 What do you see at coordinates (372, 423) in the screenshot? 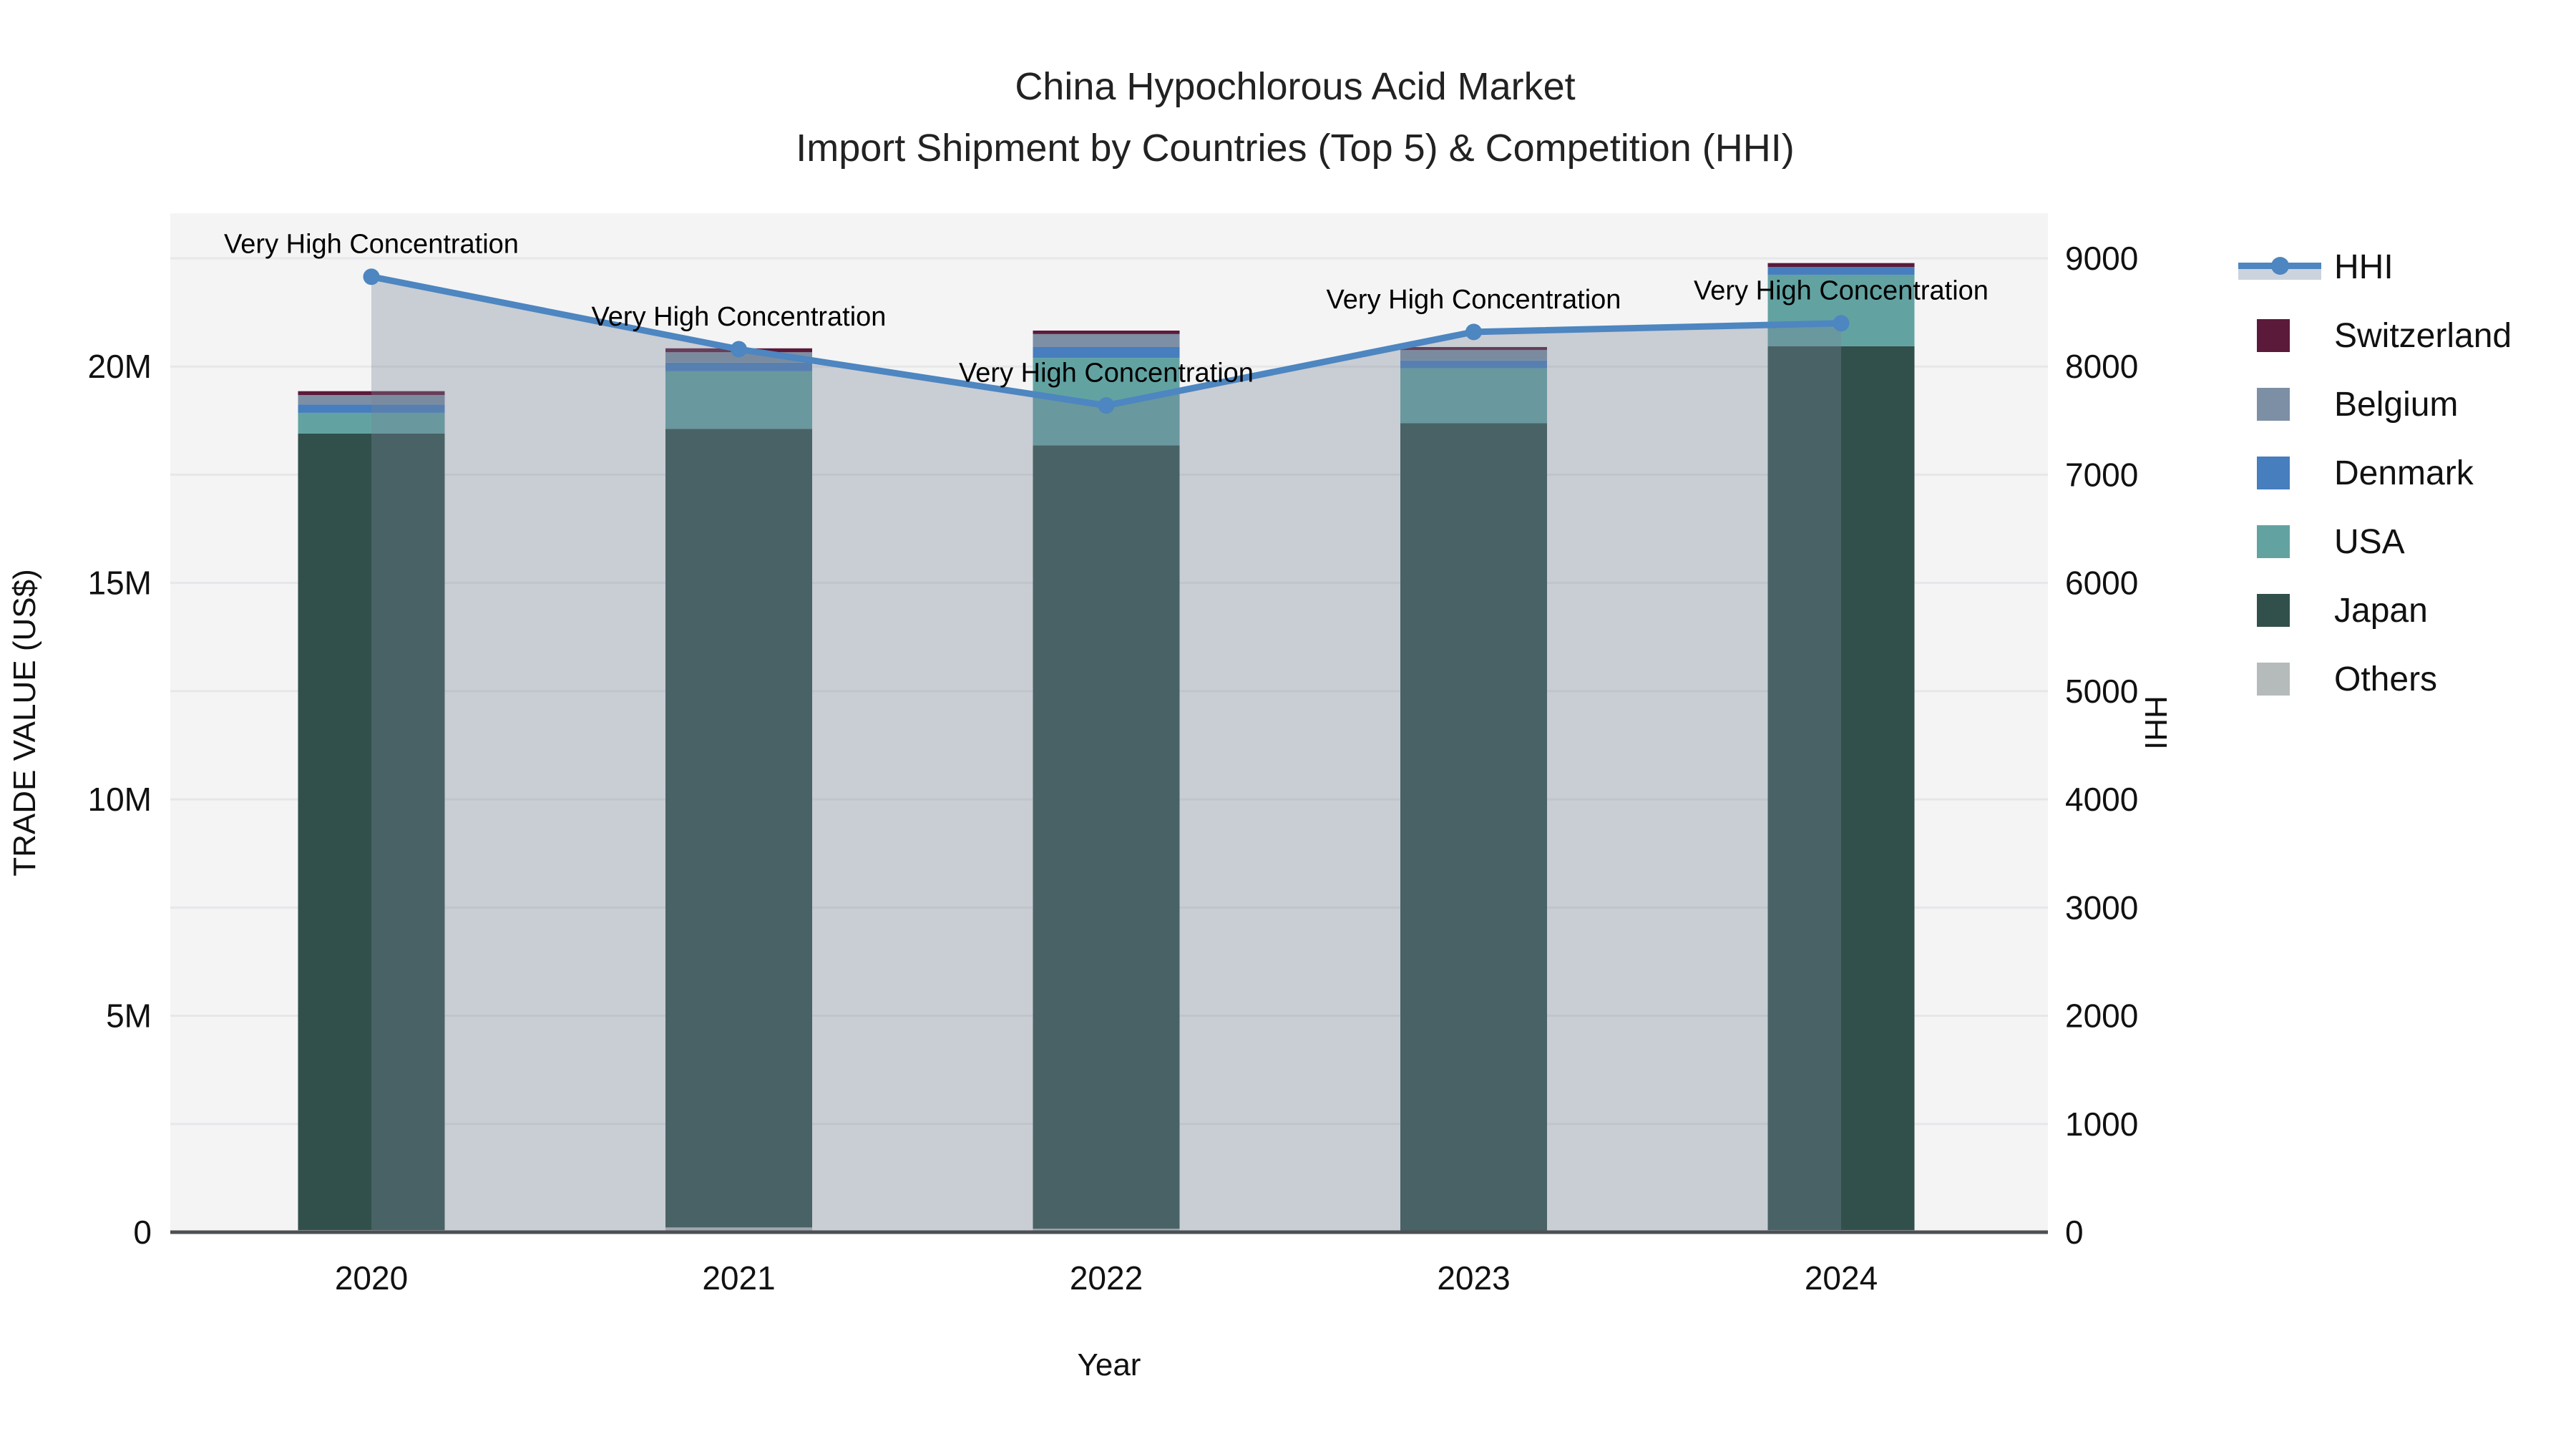
I see `bar-segment-usa-2020` at bounding box center [372, 423].